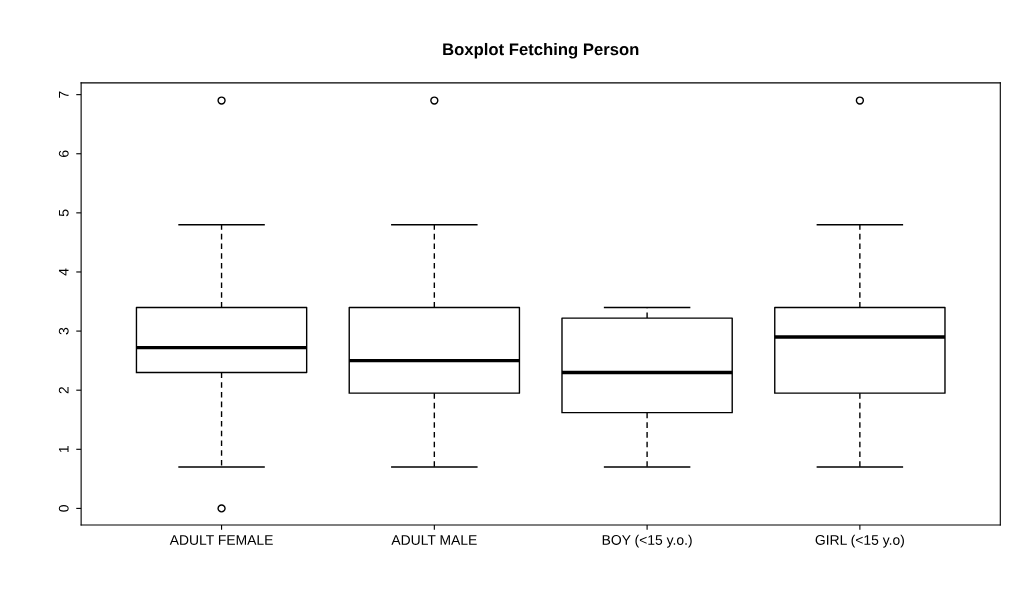  I want to click on y-tick-label: 6, so click(63, 153).